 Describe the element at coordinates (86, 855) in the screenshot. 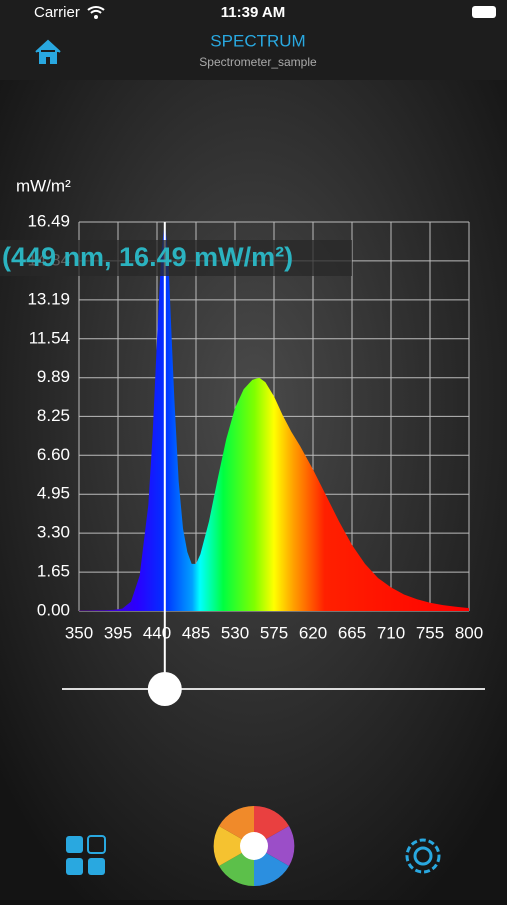

I see `dashboard-button` at that location.